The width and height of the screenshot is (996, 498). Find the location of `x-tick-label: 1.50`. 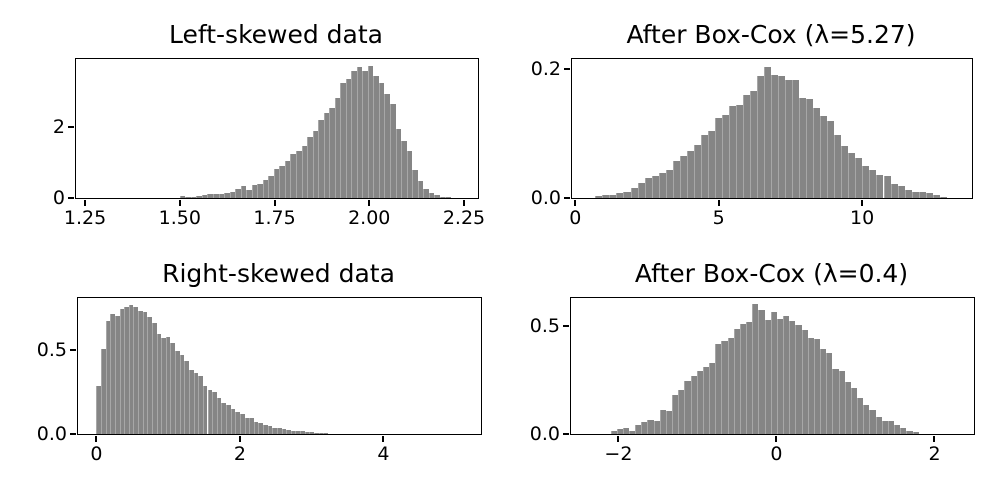

x-tick-label: 1.50 is located at coordinates (179, 218).